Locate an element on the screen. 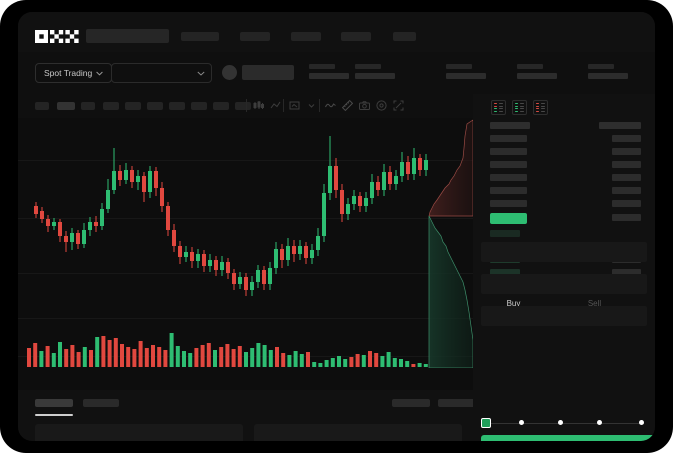  depth-chart-overlay is located at coordinates (450, 243).